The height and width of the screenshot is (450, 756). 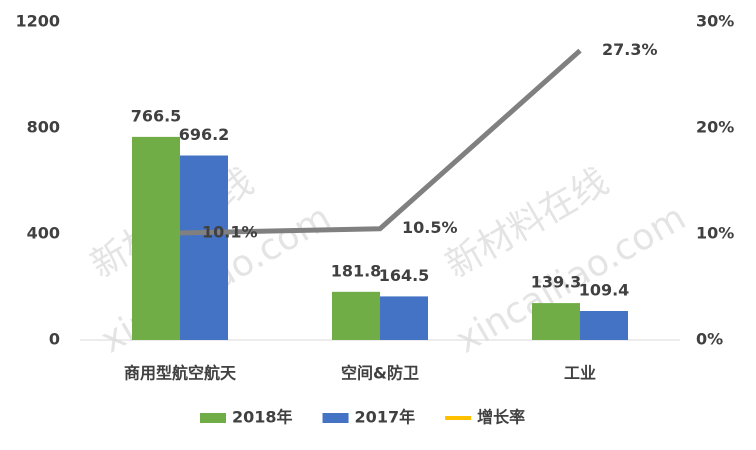 What do you see at coordinates (156, 115) in the screenshot?
I see `bar-value-label: 766.5` at bounding box center [156, 115].